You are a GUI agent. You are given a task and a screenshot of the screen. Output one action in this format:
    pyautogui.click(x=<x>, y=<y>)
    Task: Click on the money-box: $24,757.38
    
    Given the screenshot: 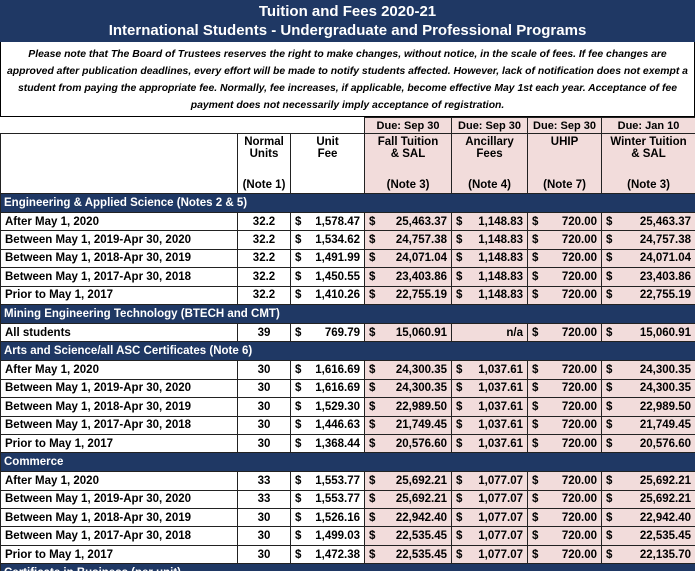 What is the action you would take?
    pyautogui.click(x=408, y=240)
    